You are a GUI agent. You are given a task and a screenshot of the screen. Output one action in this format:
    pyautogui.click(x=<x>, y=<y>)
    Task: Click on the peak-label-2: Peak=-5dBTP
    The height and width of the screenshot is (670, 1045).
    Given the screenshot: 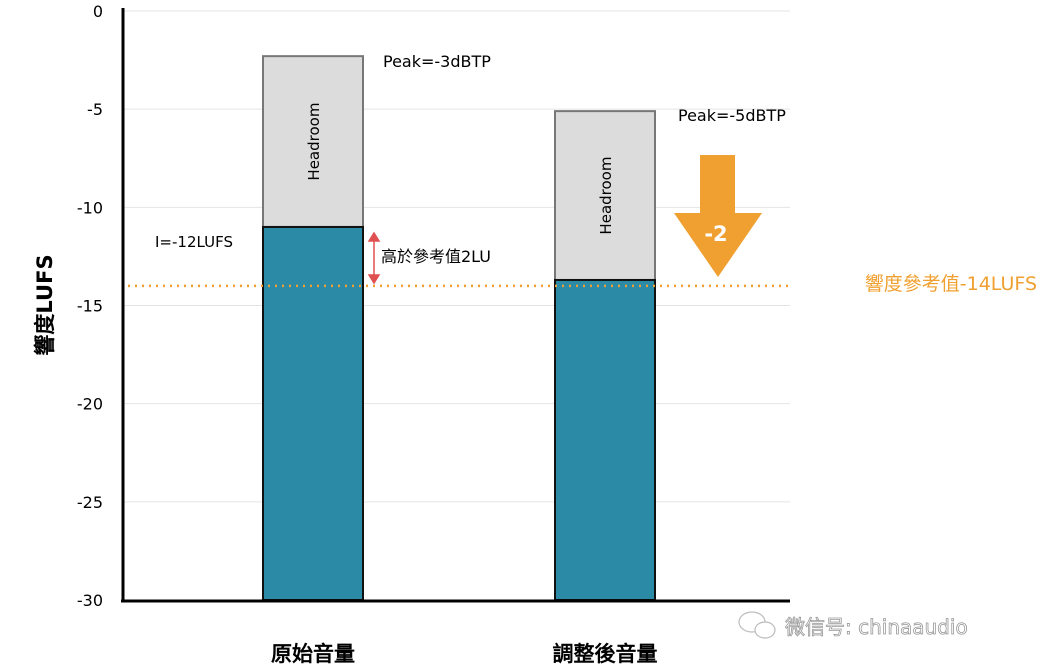 What is the action you would take?
    pyautogui.click(x=732, y=115)
    